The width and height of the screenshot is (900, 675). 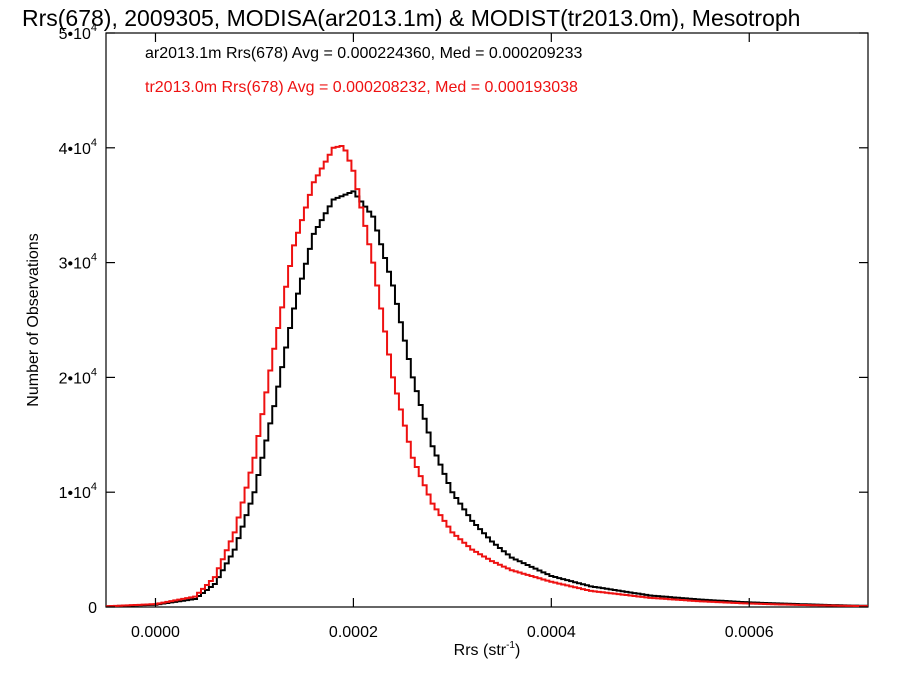 I want to click on x-tick-label: 0.0000, so click(x=155, y=632).